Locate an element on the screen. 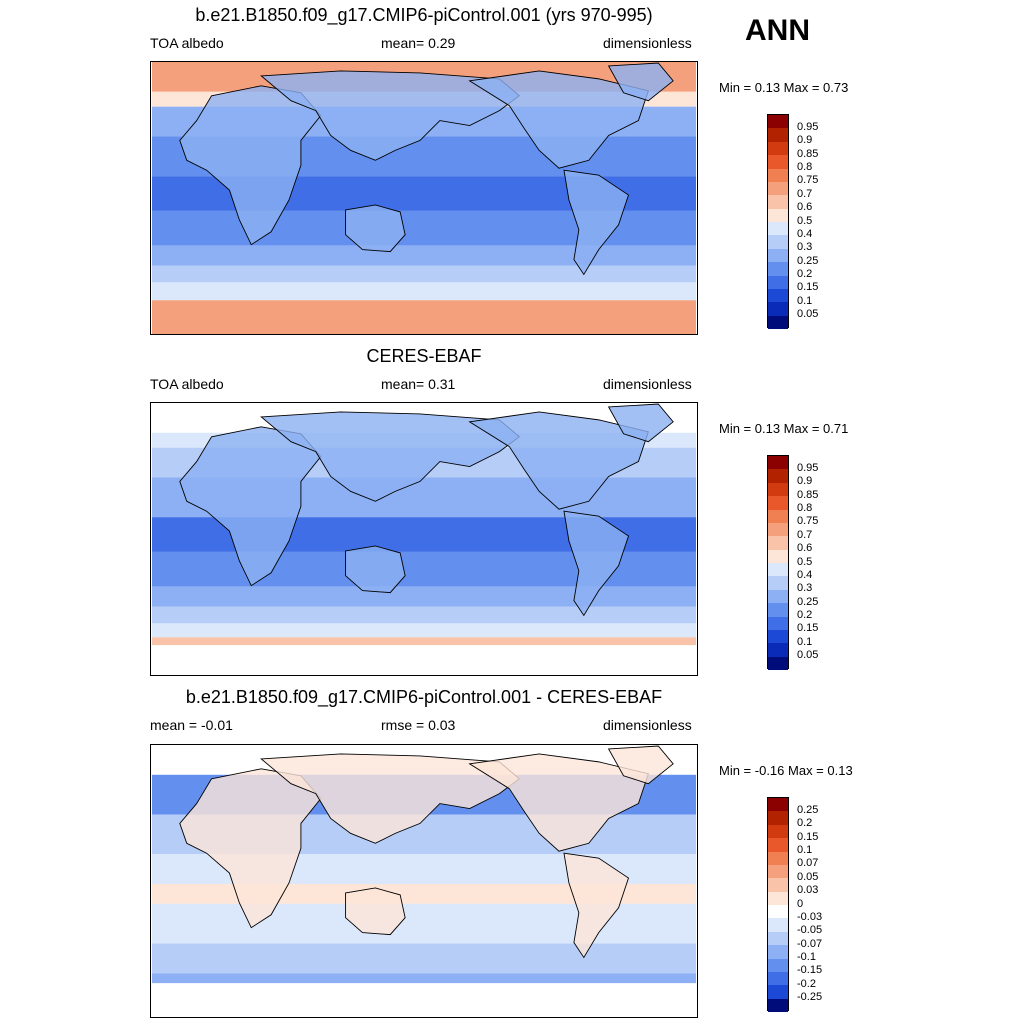 This screenshot has width=1024, height=1024. colorbar-tick-label: -0.05 is located at coordinates (810, 930).